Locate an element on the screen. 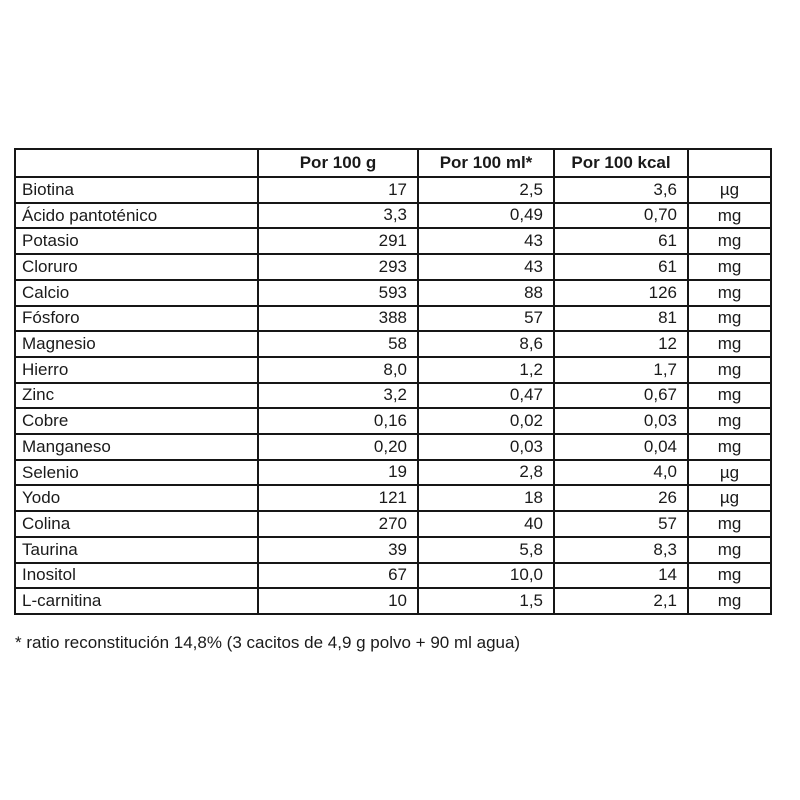 The image size is (800, 800). value-per-100g: 19 is located at coordinates (338, 472).